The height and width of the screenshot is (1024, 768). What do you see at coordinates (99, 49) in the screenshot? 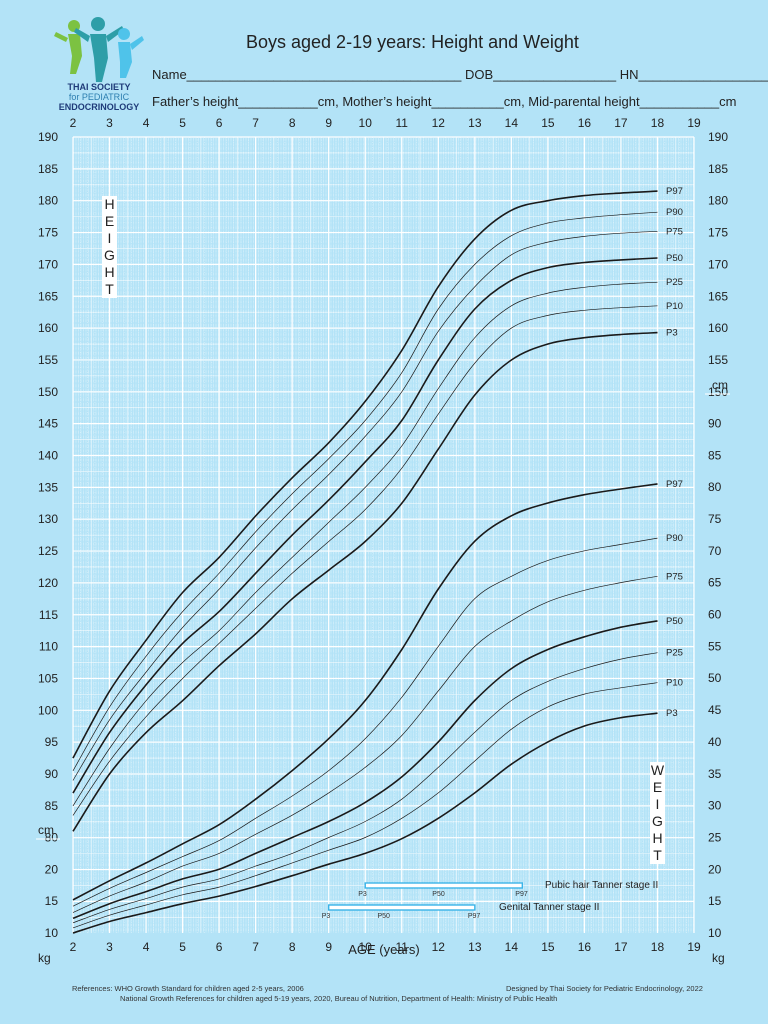
I see `jumping-children-icon` at bounding box center [99, 49].